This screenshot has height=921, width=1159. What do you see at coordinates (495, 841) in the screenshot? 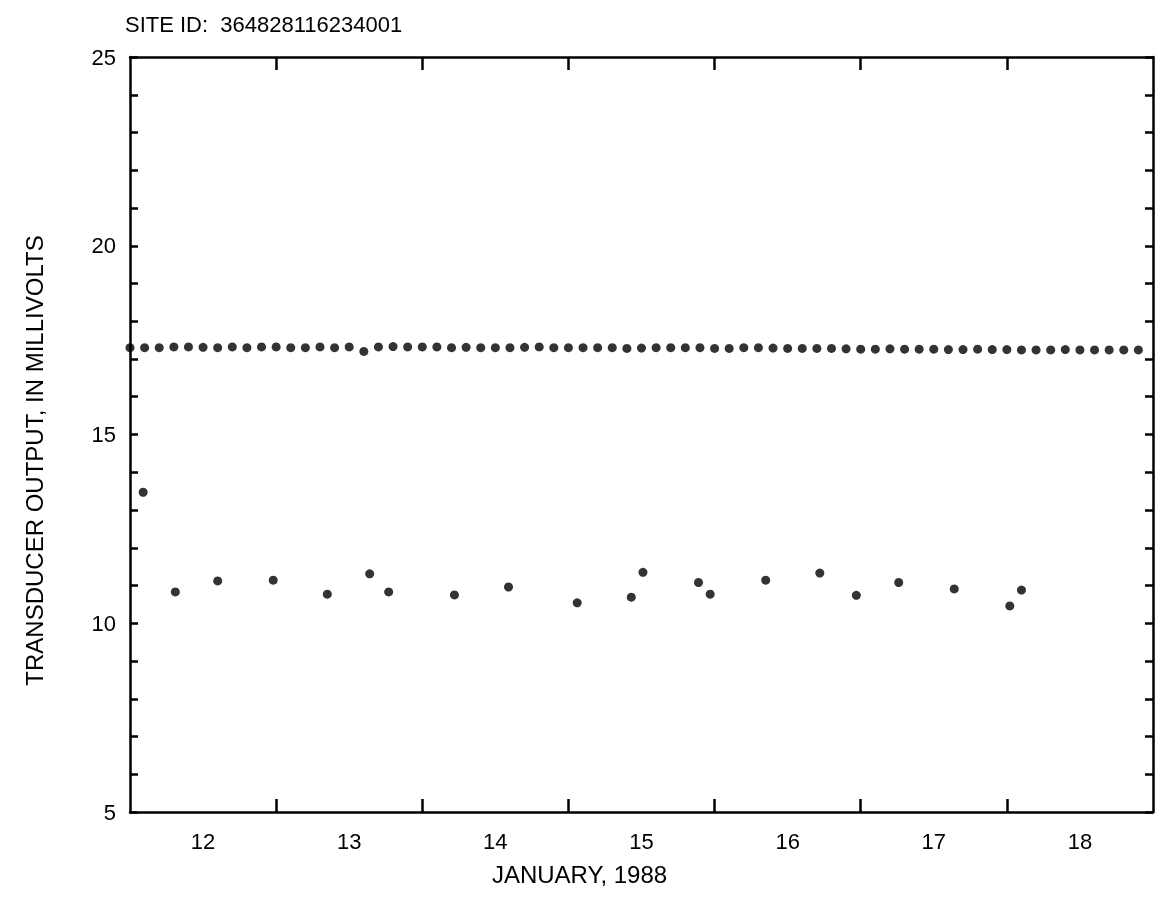
I see `x-tick-label: 14` at bounding box center [495, 841].